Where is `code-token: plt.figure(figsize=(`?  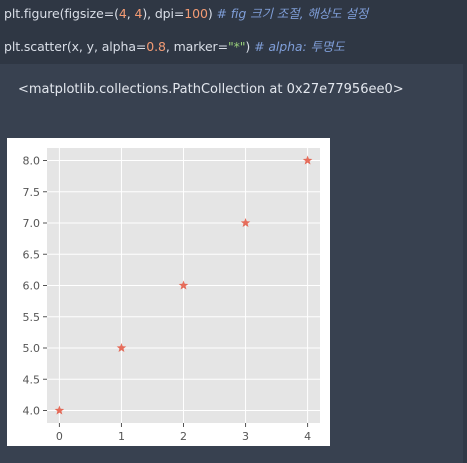 code-token: plt.figure(figsize=( is located at coordinates (61, 13).